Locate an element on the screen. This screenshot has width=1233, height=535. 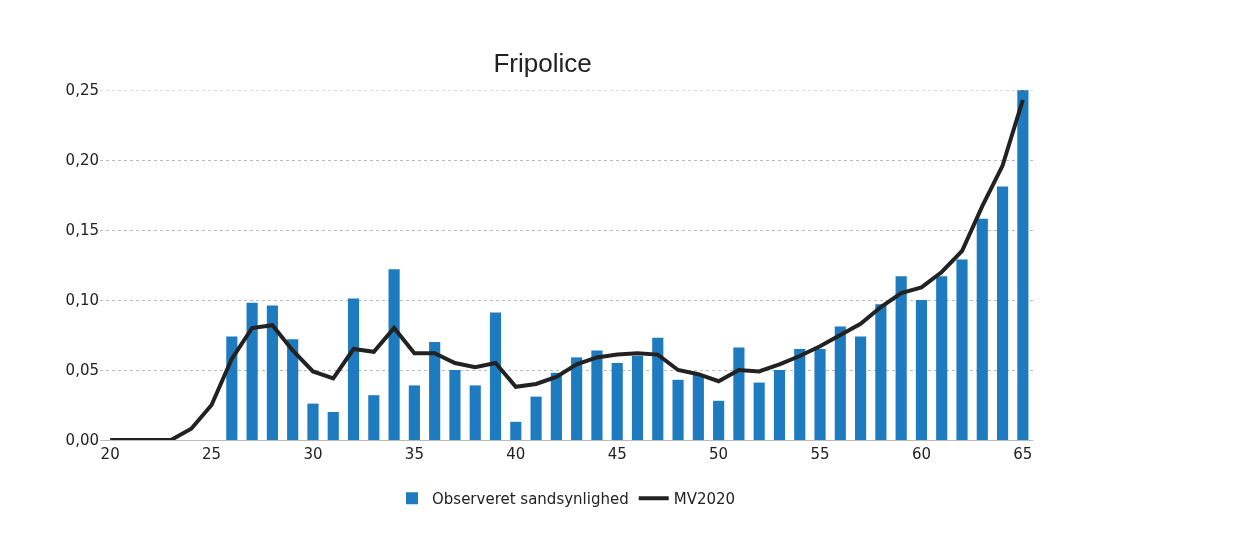
x-tick-label: 25 is located at coordinates (212, 454).